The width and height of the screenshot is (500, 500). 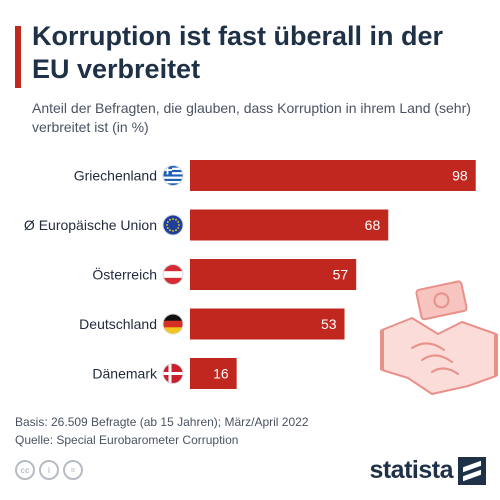 What do you see at coordinates (472, 470) in the screenshot?
I see `statista-mark-icon` at bounding box center [472, 470].